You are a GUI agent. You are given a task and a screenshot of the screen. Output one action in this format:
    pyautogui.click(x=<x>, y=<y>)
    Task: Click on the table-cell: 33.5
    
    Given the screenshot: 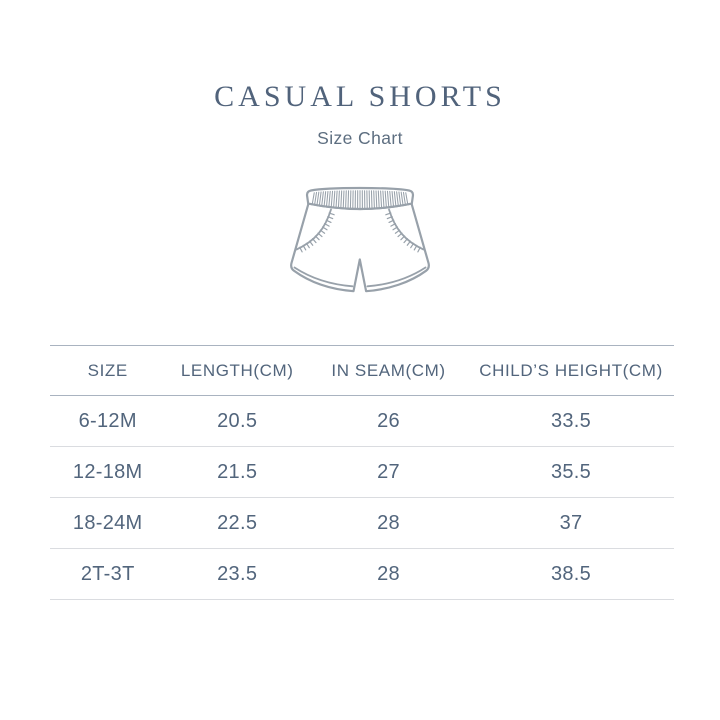 What is the action you would take?
    pyautogui.click(x=571, y=420)
    